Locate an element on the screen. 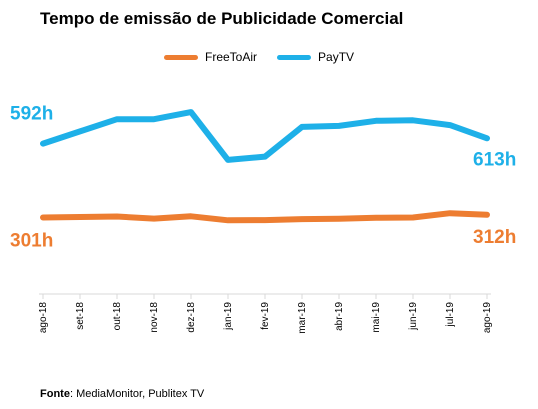  x-tick-label: mai-19 is located at coordinates (376, 317).